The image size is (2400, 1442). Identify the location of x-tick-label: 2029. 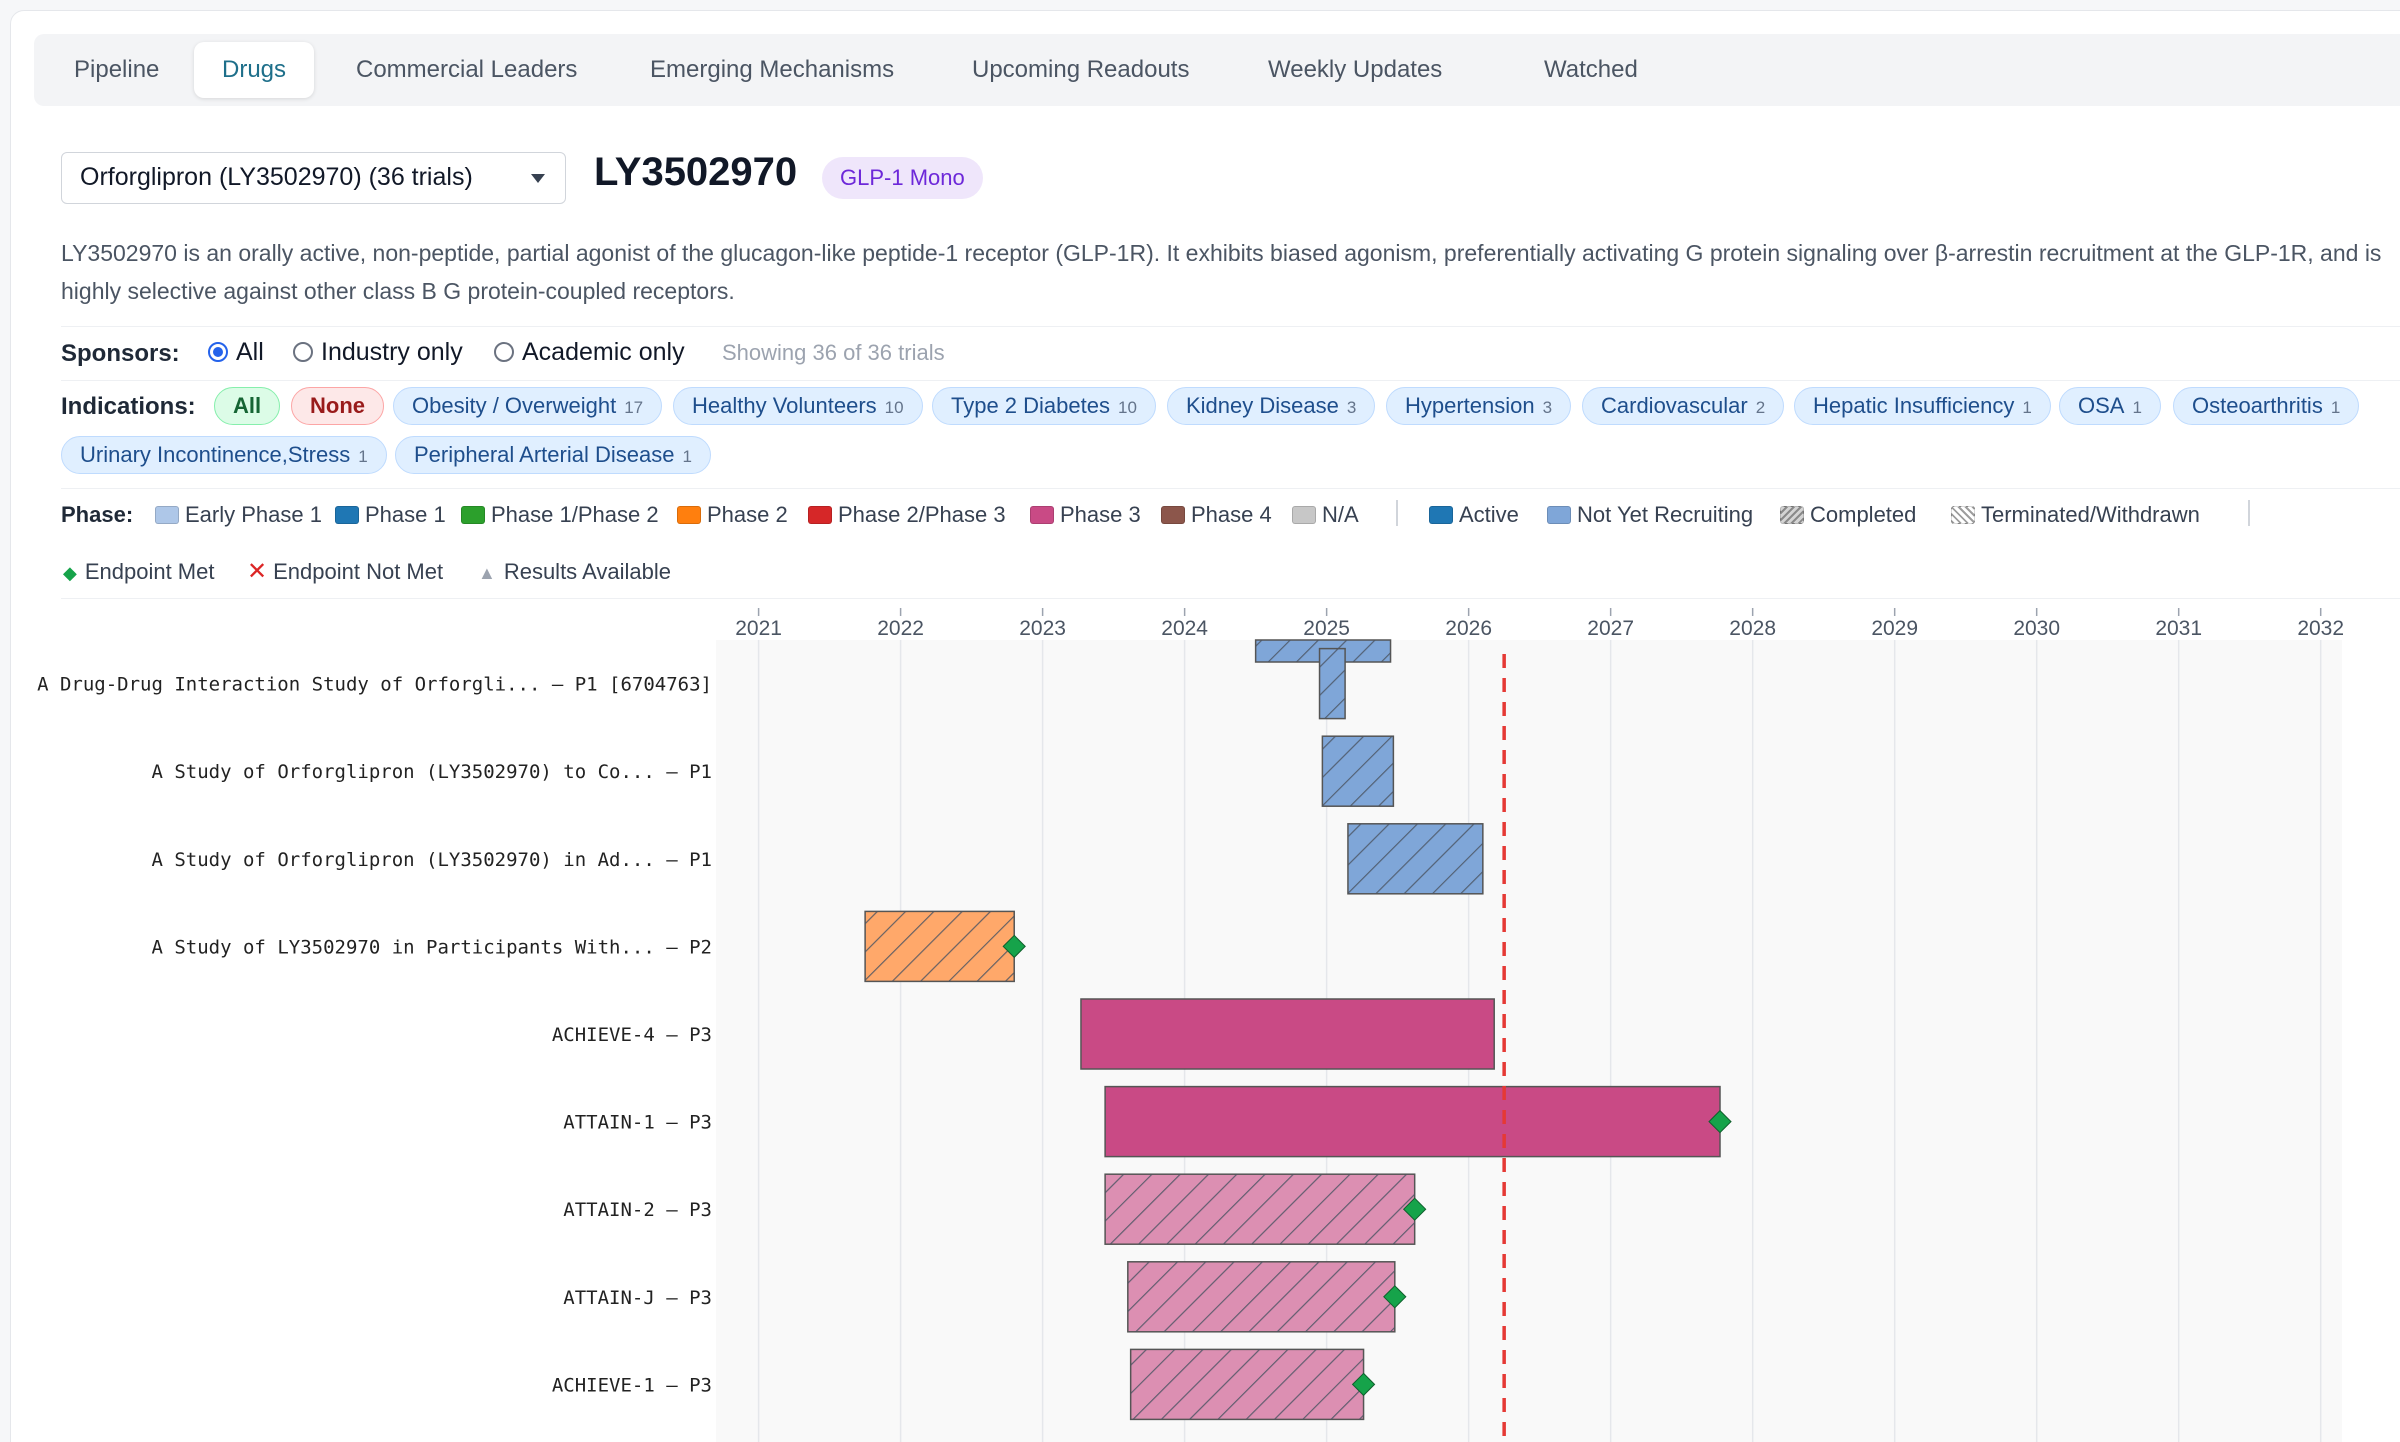
(1894, 628).